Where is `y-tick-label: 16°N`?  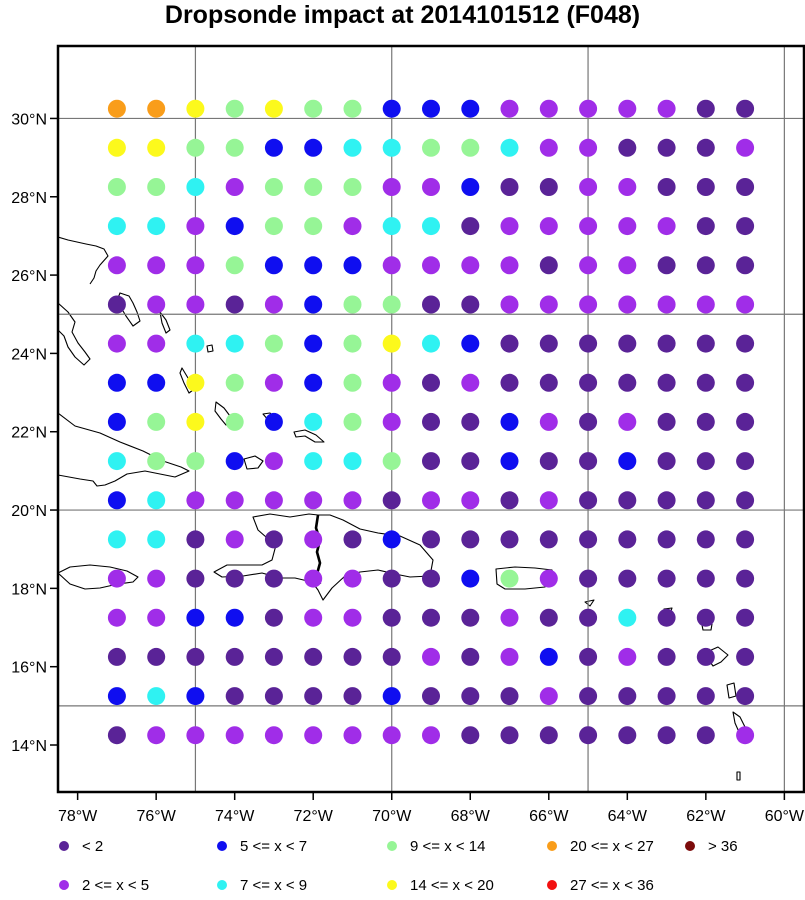 y-tick-label: 16°N is located at coordinates (29, 668).